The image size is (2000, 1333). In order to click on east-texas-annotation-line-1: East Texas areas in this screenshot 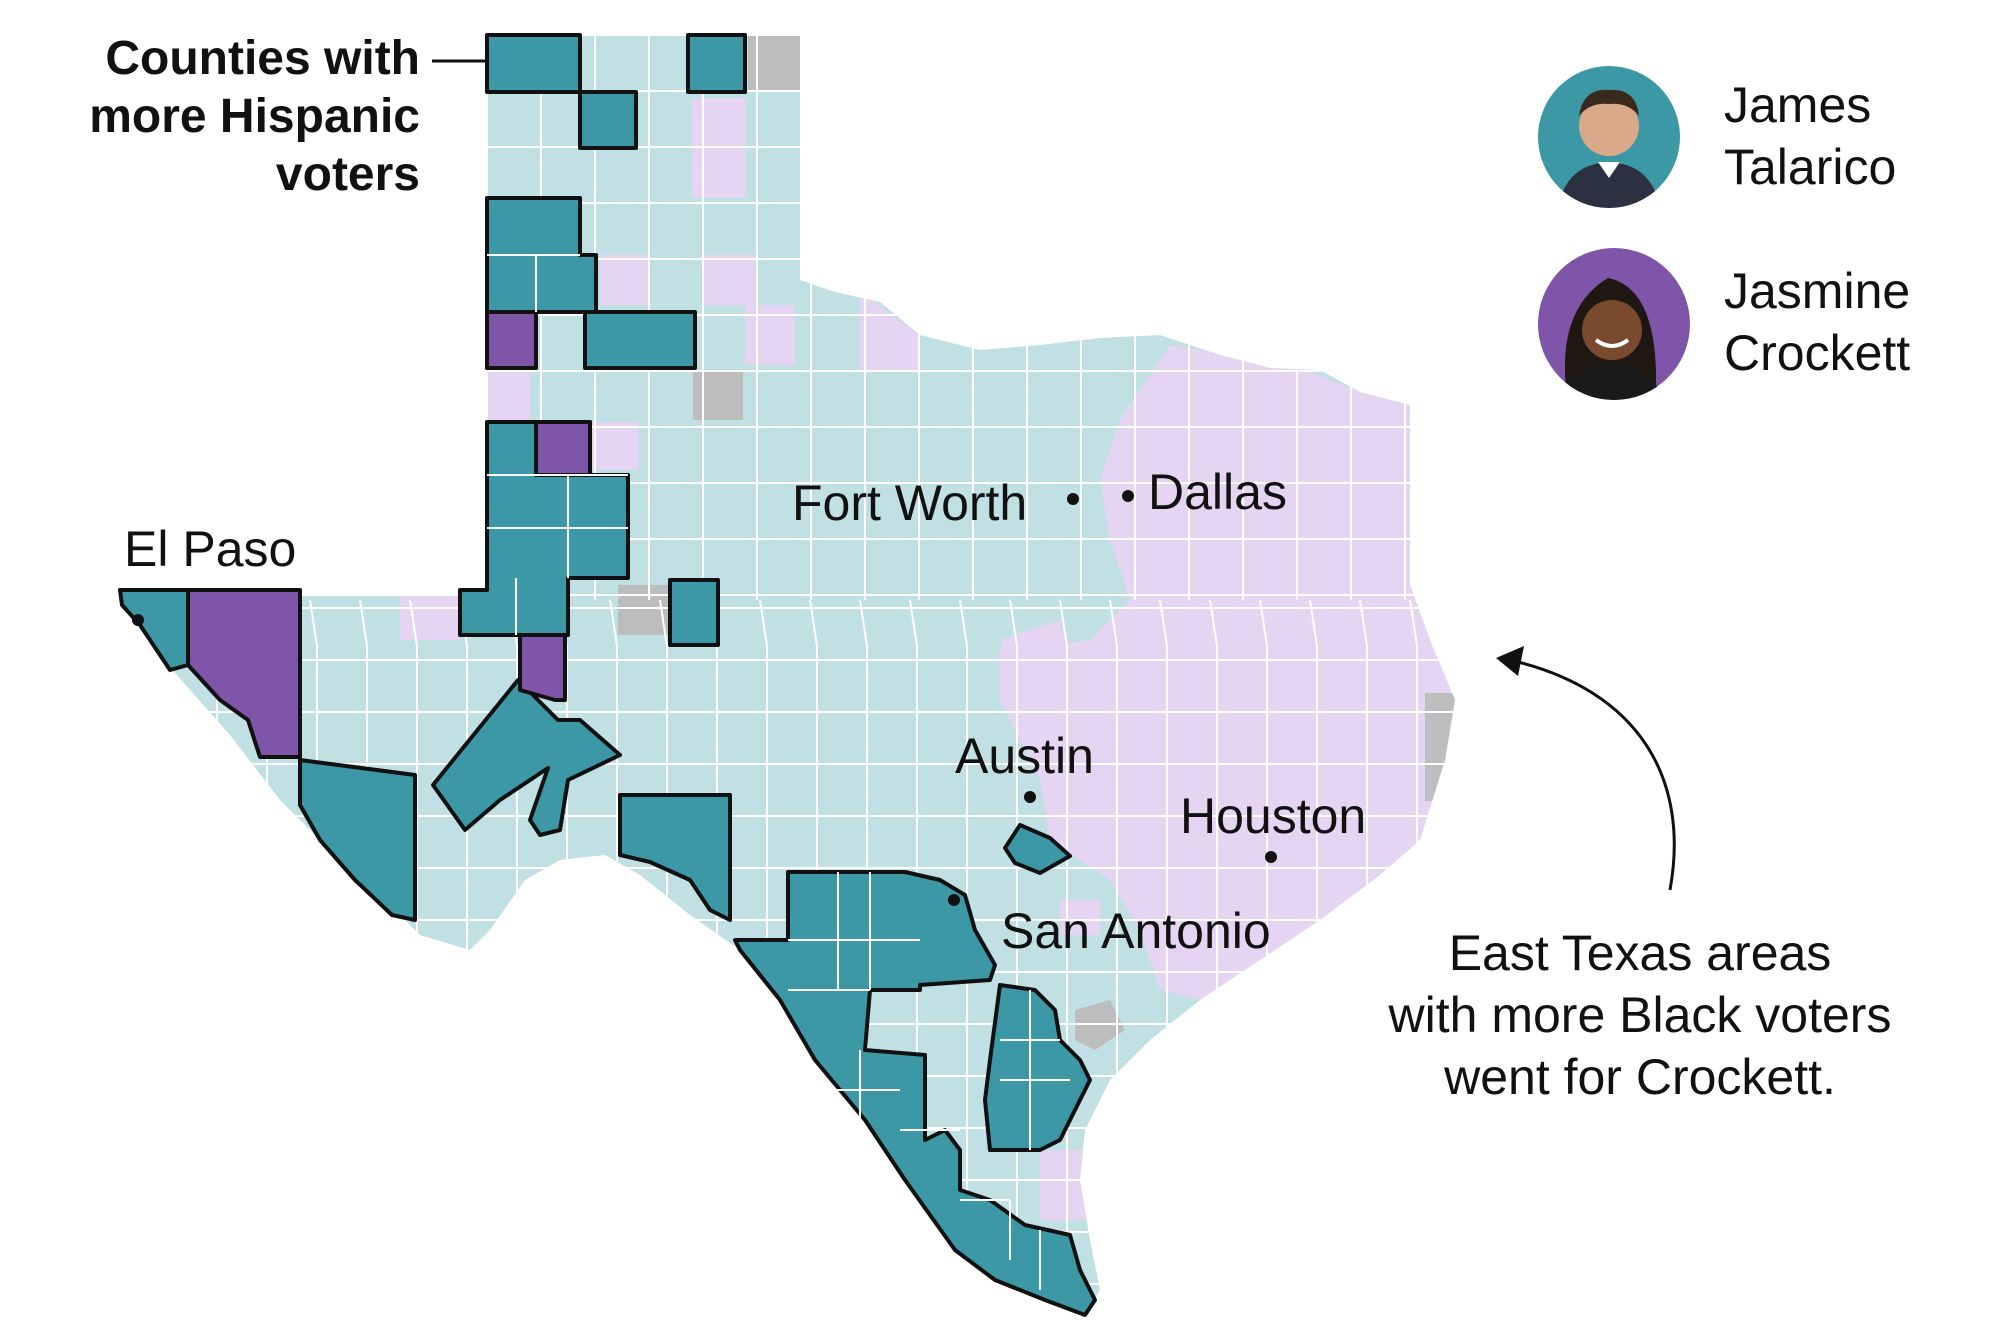, I will do `click(1640, 953)`.